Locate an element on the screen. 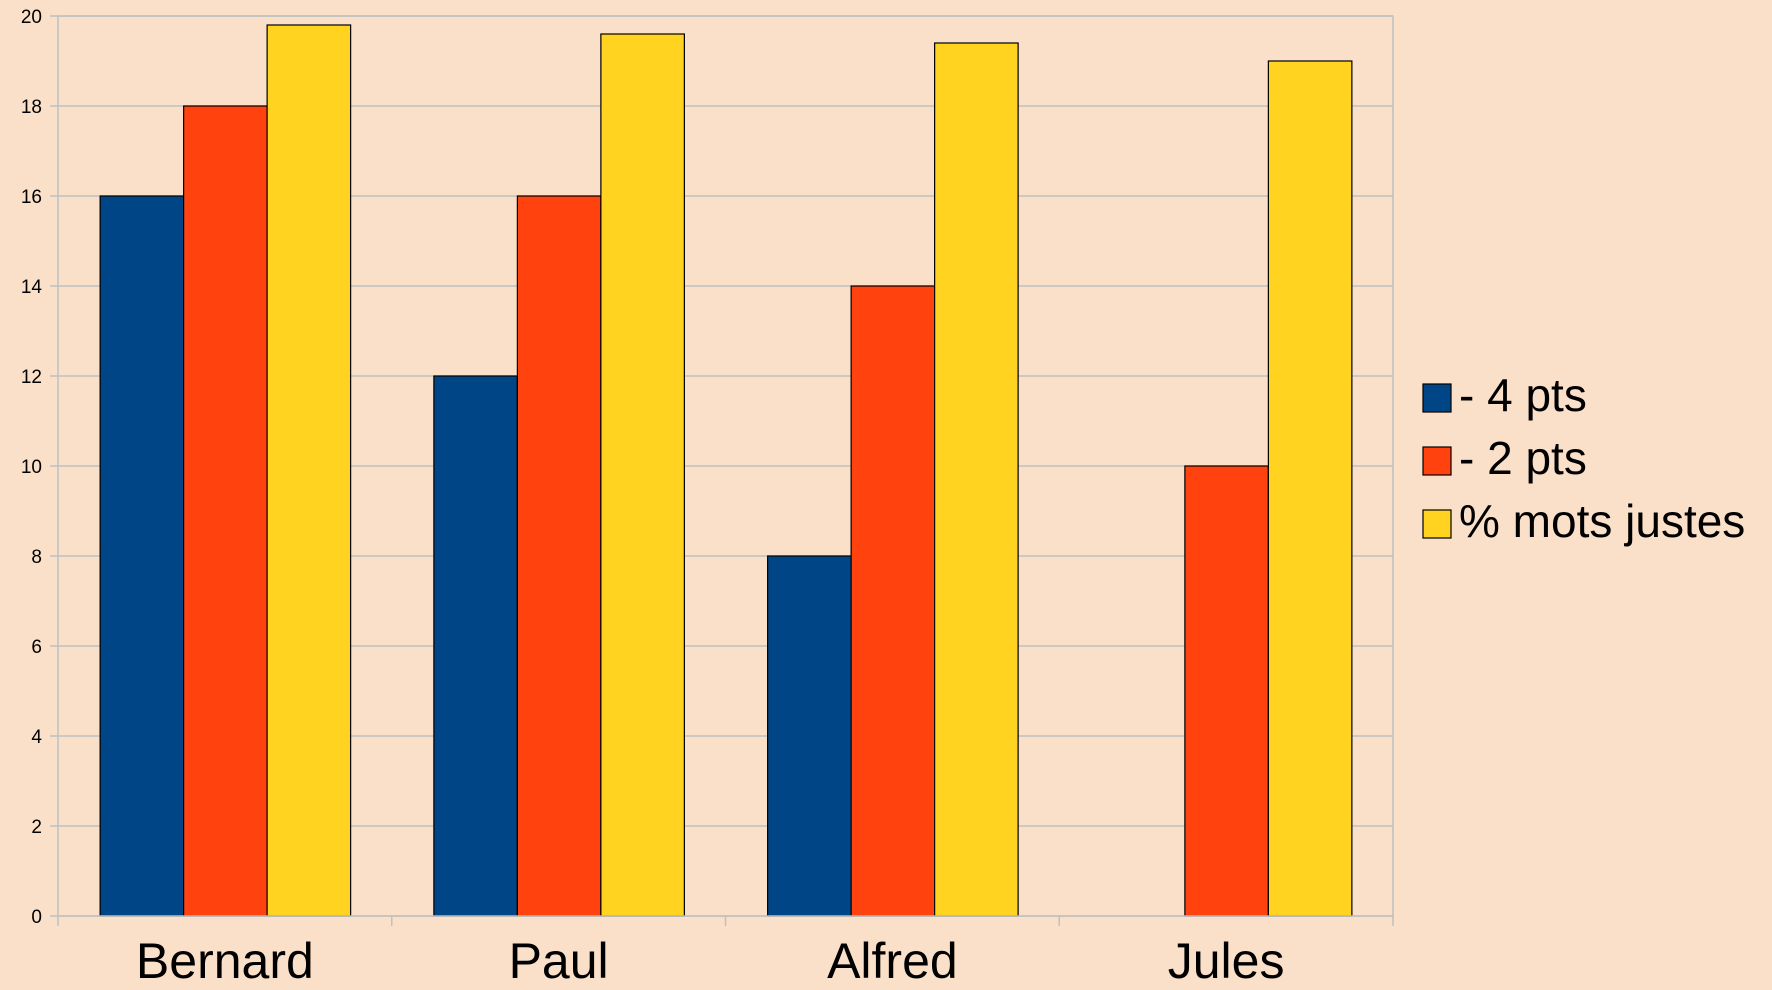  y-tick-label: 14 is located at coordinates (32, 287).